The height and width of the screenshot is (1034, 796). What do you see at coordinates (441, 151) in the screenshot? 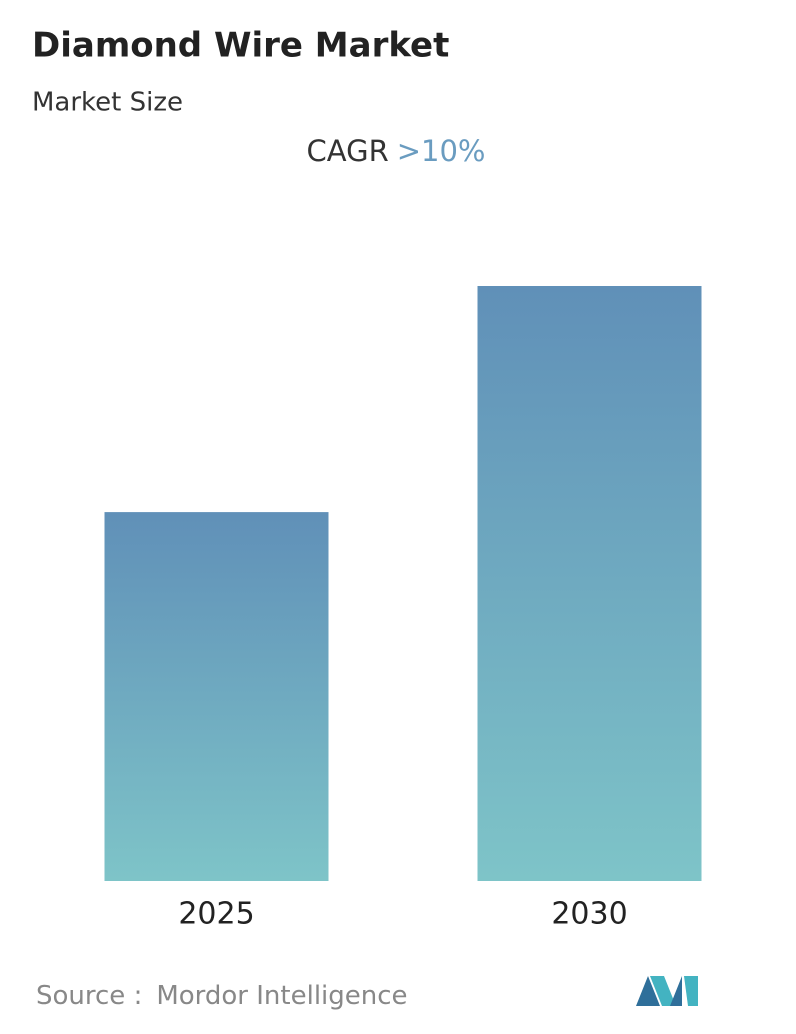
I see `cagr-value: >10%` at bounding box center [441, 151].